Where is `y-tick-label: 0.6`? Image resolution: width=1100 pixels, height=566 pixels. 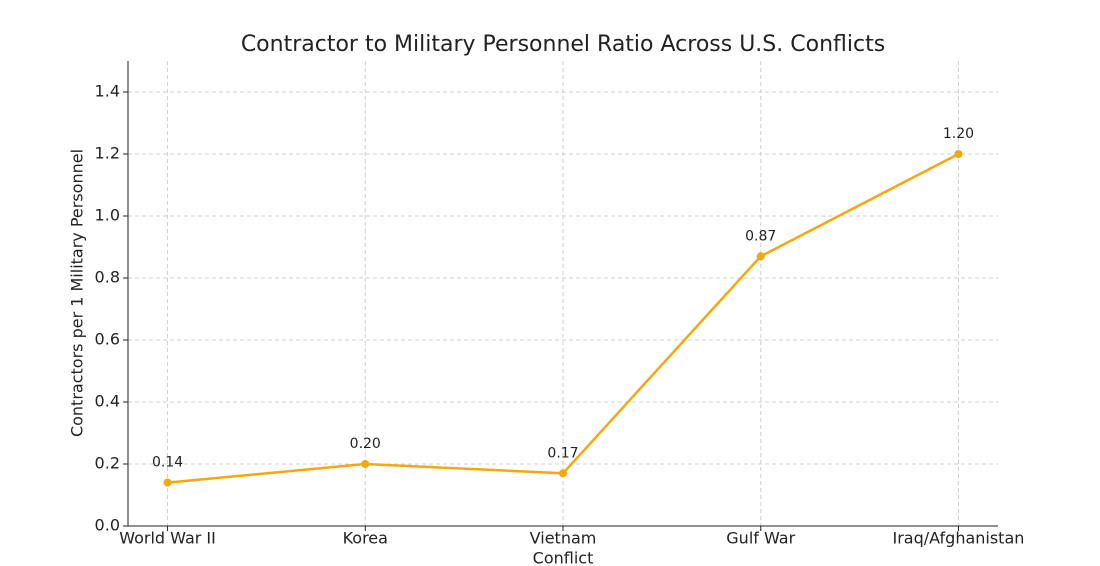 y-tick-label: 0.6 is located at coordinates (107, 339).